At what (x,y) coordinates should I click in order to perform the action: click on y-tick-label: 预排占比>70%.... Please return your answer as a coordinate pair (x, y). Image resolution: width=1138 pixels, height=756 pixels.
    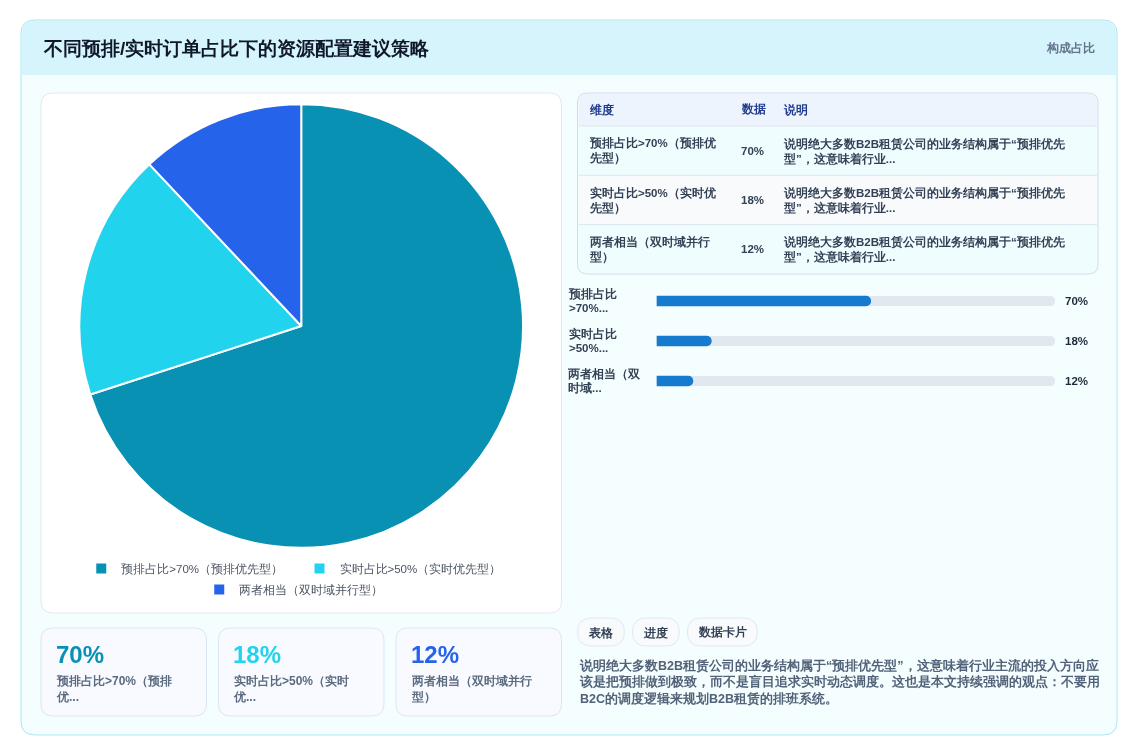
    Looking at the image, I should click on (592, 300).